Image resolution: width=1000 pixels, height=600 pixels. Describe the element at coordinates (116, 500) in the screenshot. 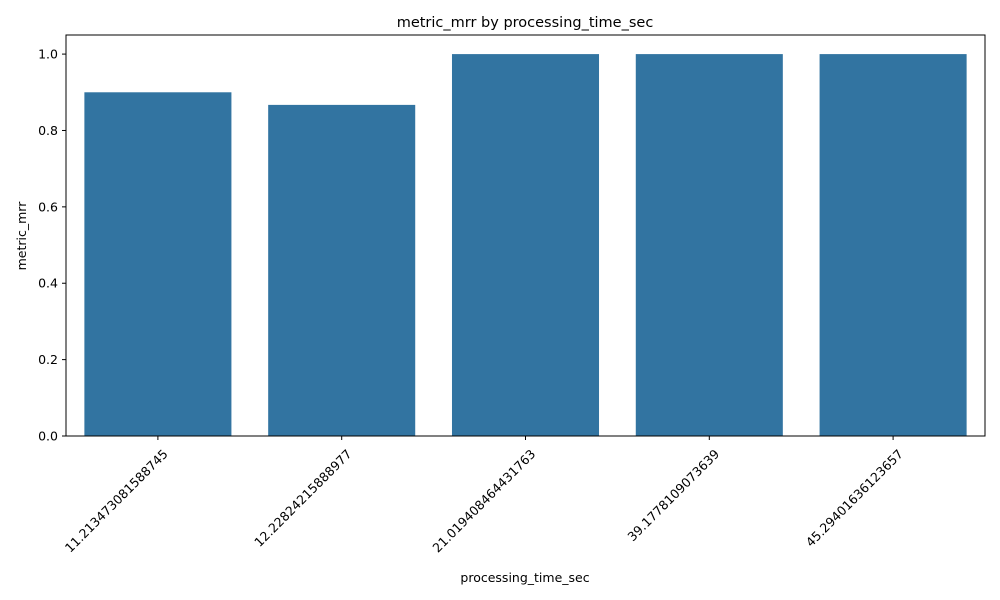

I see `x-tick-label-0: 11.213473081588745` at that location.